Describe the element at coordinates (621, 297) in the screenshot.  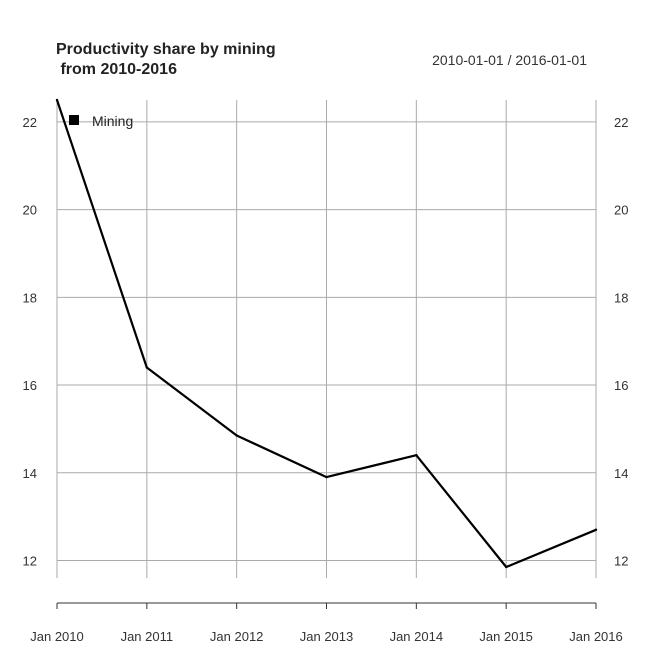
I see `y-tick-label-right: 18` at that location.